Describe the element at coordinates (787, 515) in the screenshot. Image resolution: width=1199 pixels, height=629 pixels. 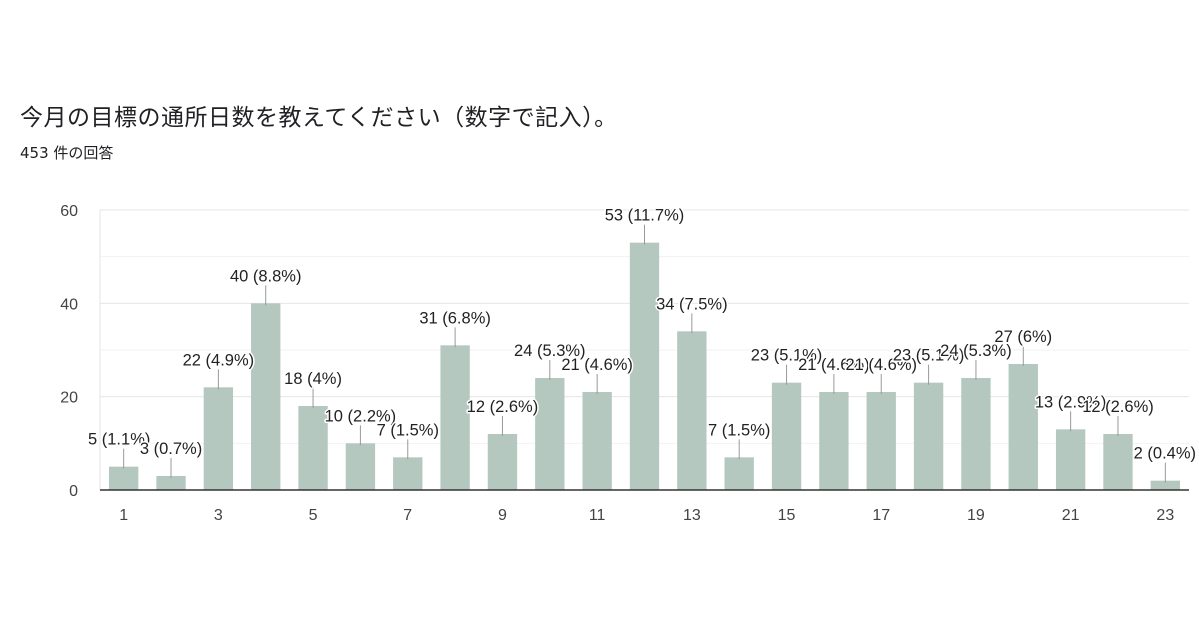
I see `x-tick-label: 15` at that location.